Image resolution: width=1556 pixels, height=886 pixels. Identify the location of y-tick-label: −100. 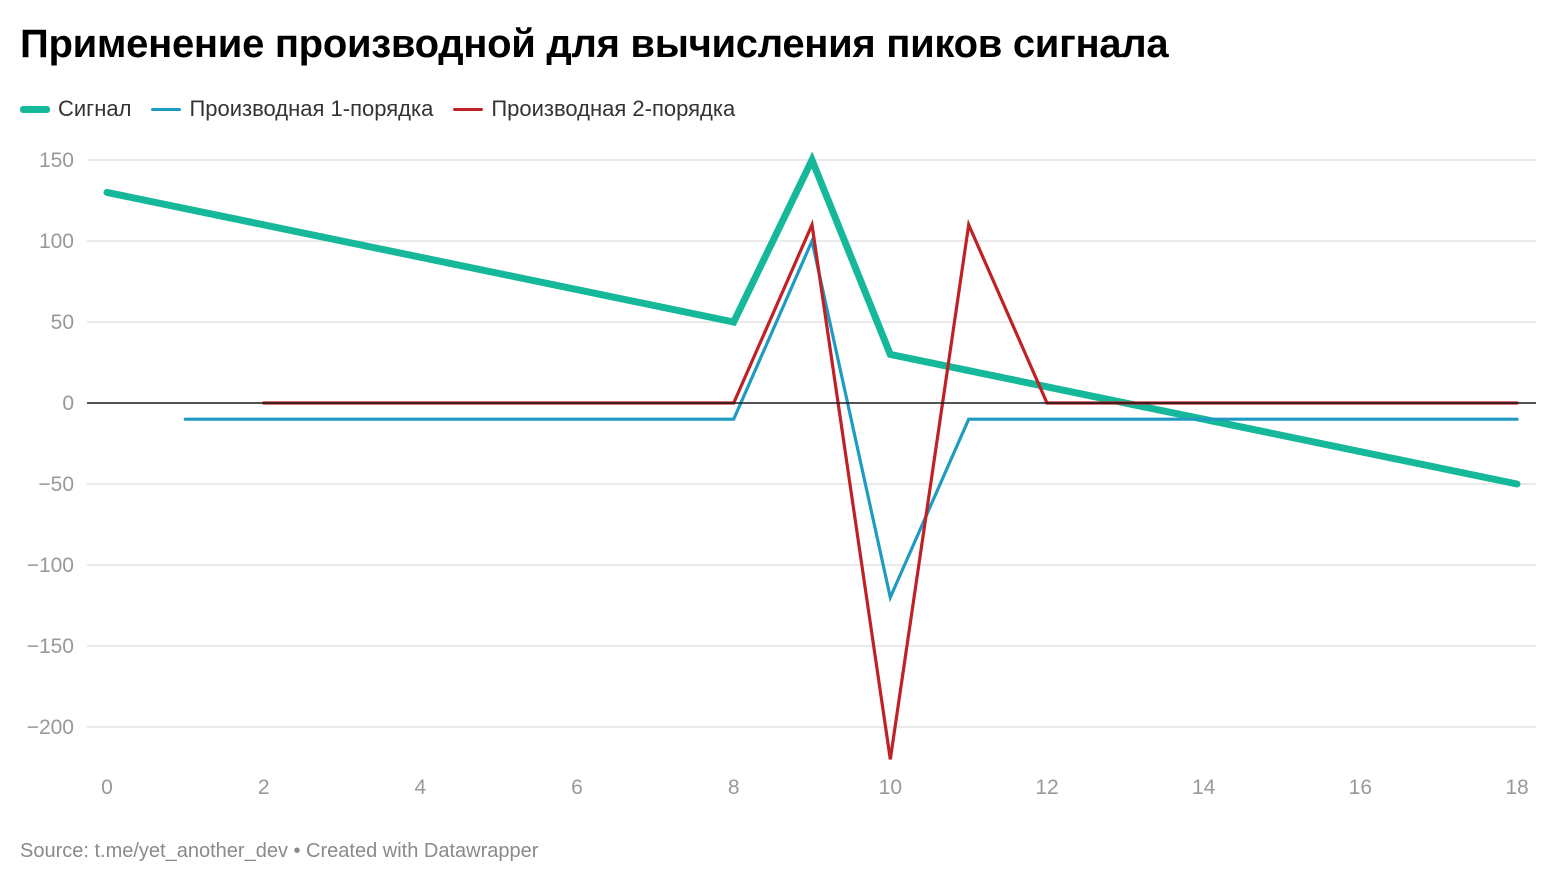
(50, 565).